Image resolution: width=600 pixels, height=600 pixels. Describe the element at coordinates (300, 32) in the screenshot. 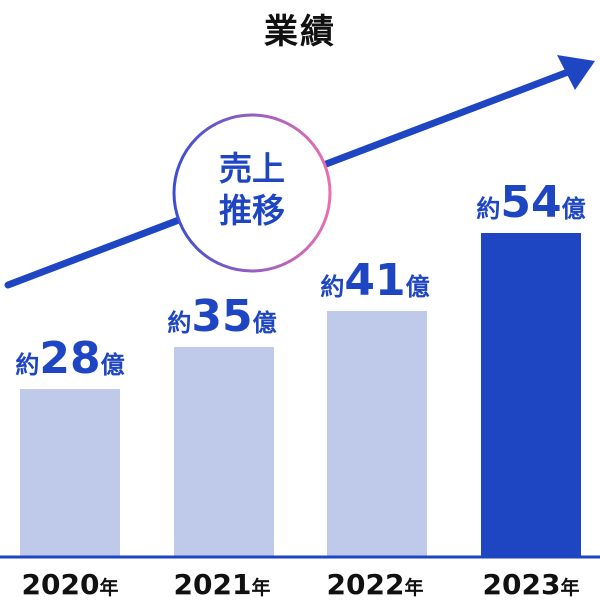

I see `chart-title: 業績` at that location.